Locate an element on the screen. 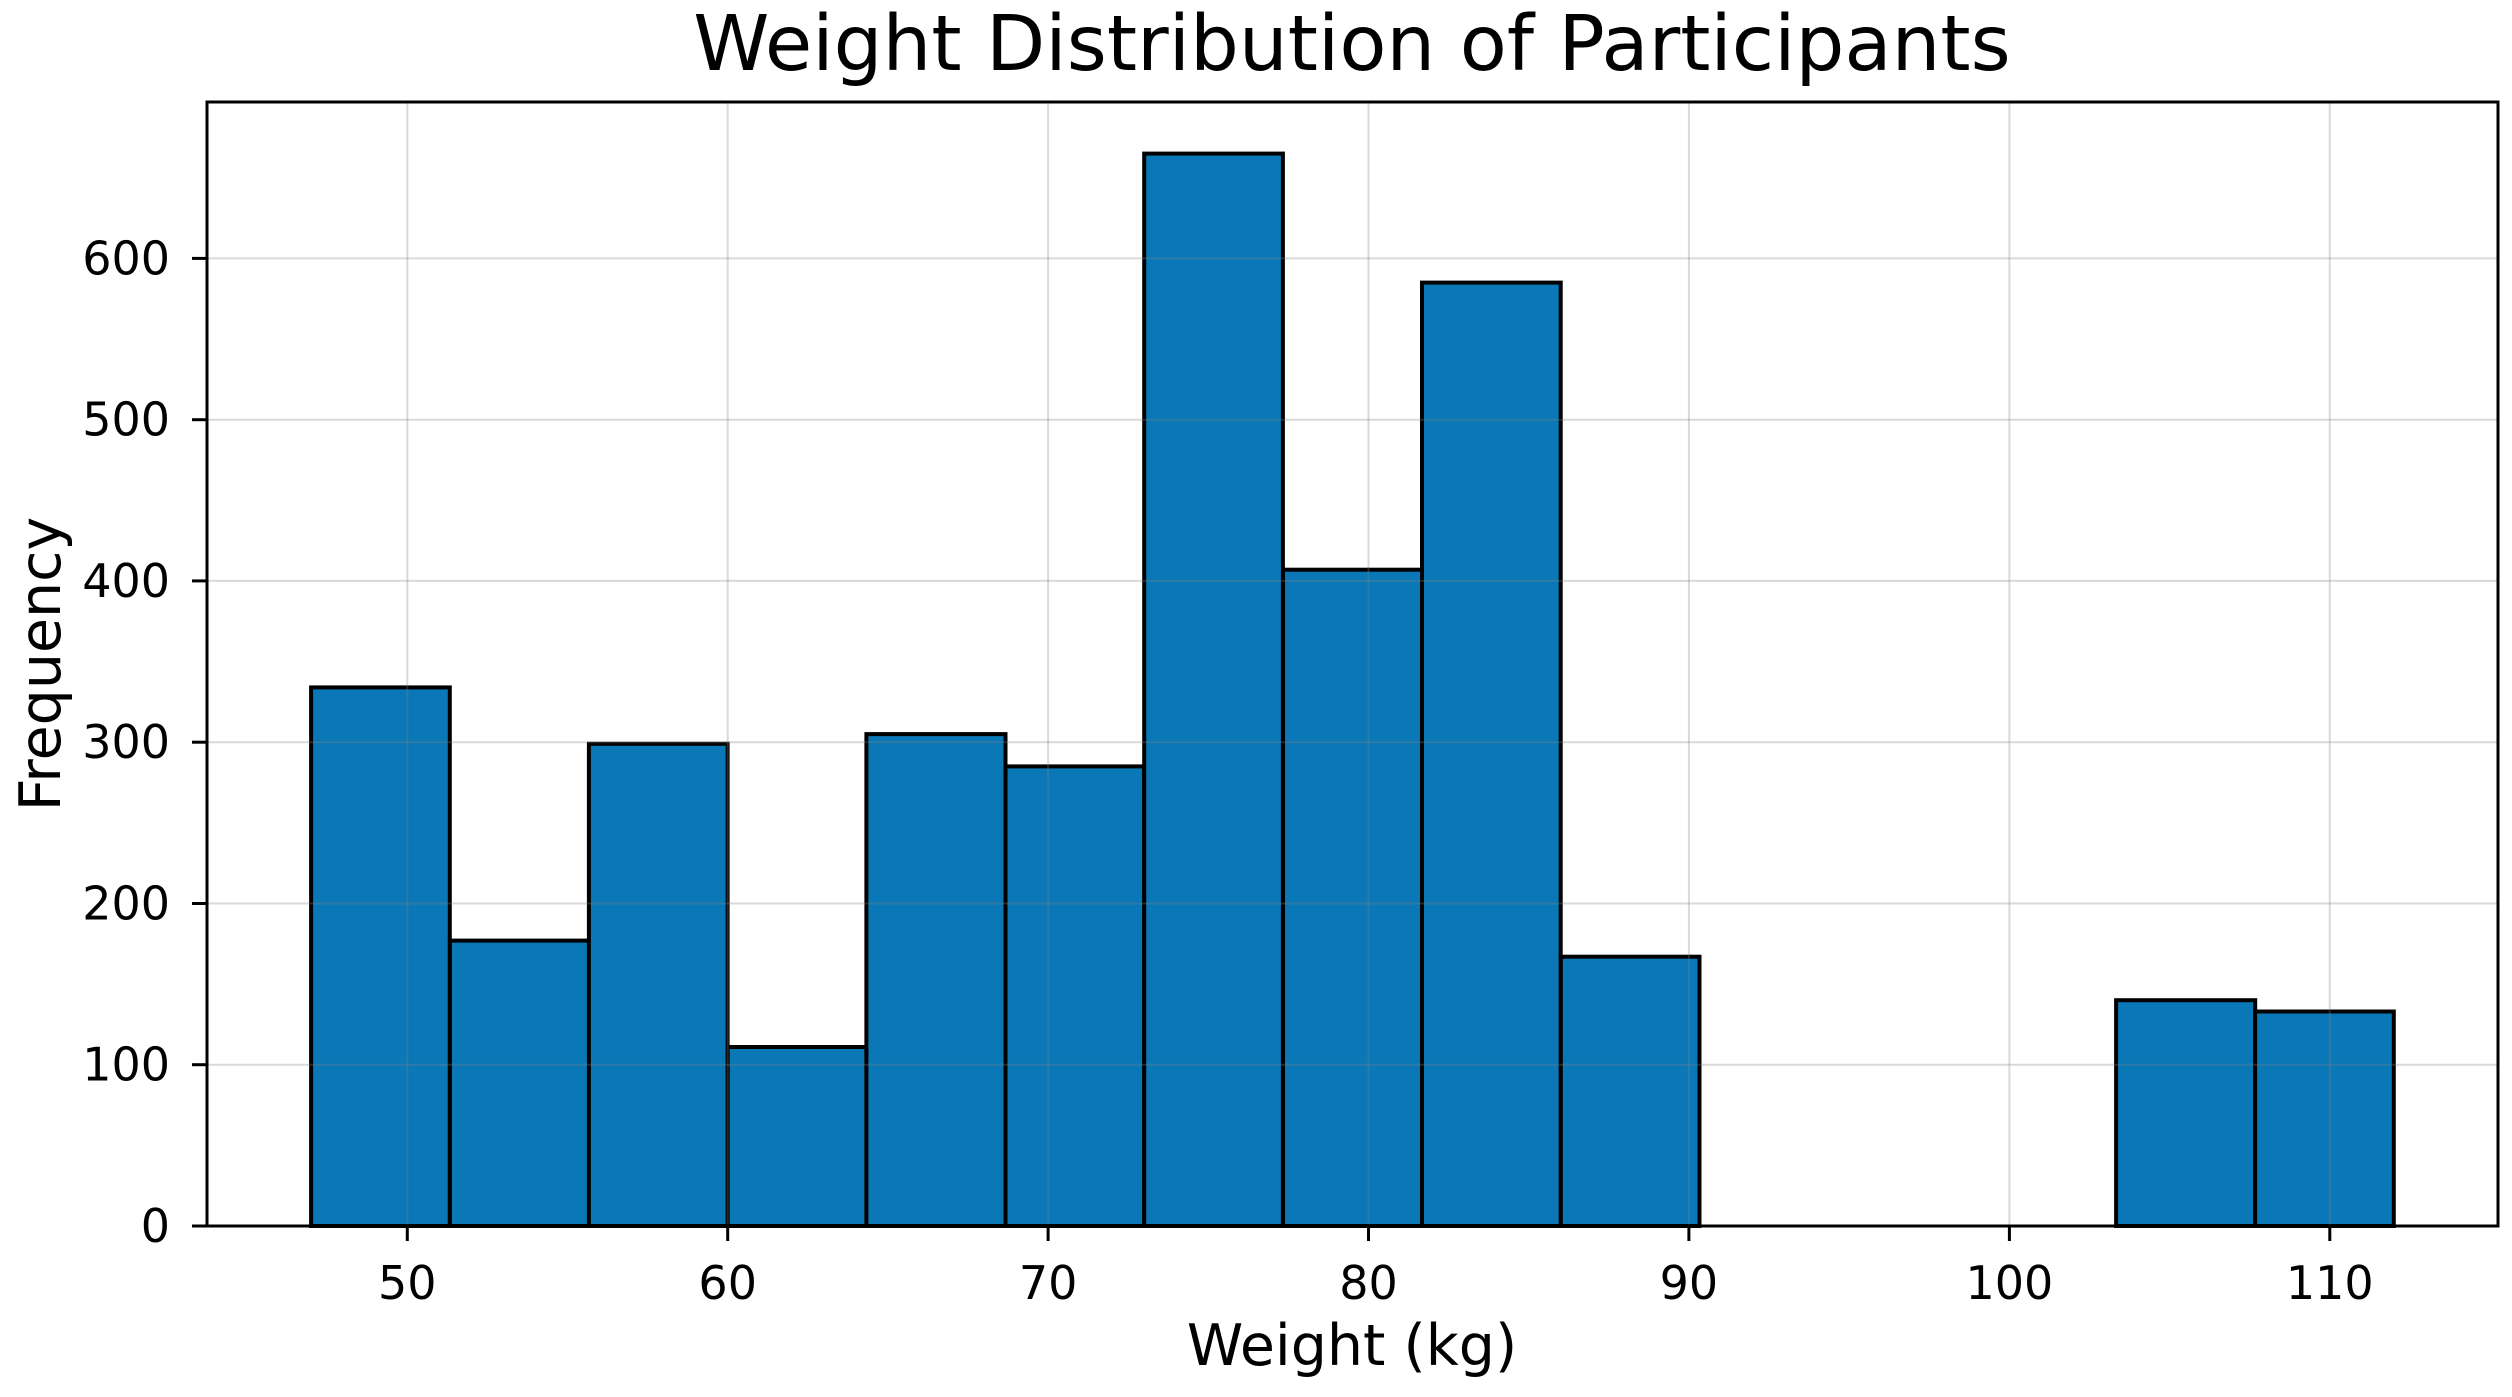 Image resolution: width=2512 pixels, height=1397 pixels. y-tick-label: 100 is located at coordinates (126, 1065).